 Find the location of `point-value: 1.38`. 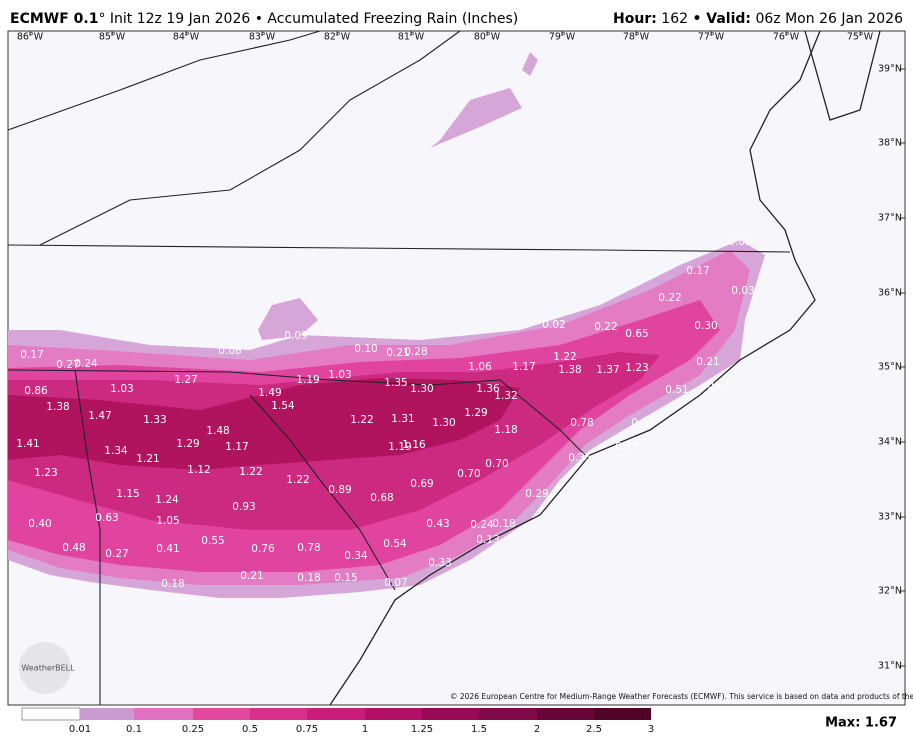

point-value: 1.38 is located at coordinates (57, 407).